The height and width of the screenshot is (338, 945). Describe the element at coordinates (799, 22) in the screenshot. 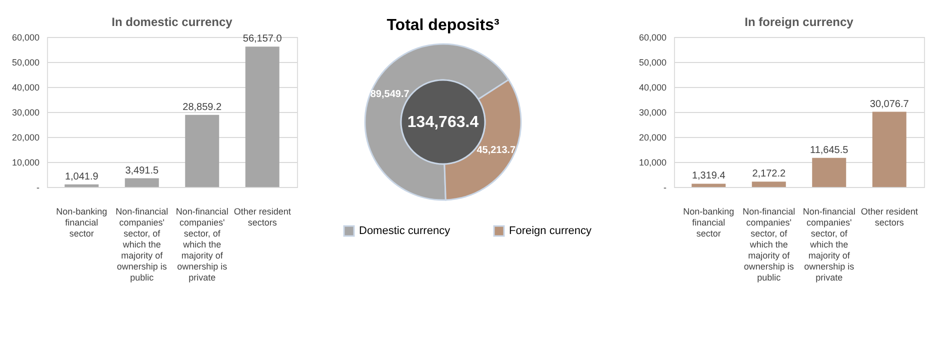

I see `chart-title: In foreign currency` at that location.